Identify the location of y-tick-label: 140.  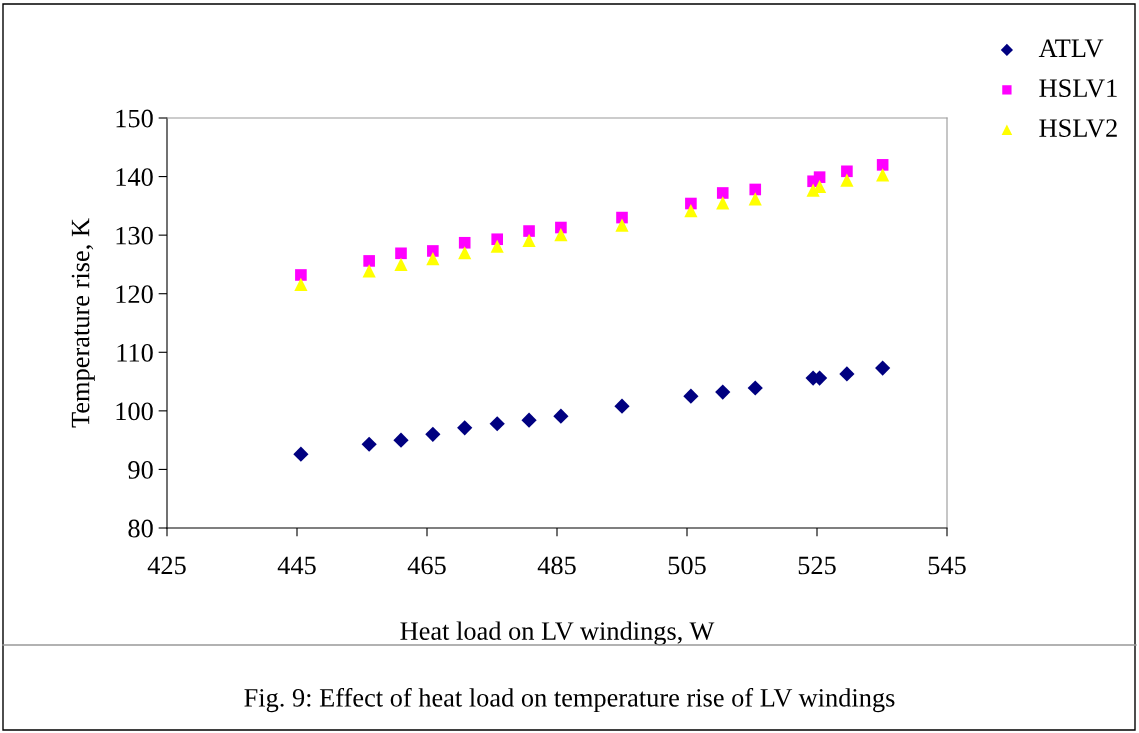
(134, 177).